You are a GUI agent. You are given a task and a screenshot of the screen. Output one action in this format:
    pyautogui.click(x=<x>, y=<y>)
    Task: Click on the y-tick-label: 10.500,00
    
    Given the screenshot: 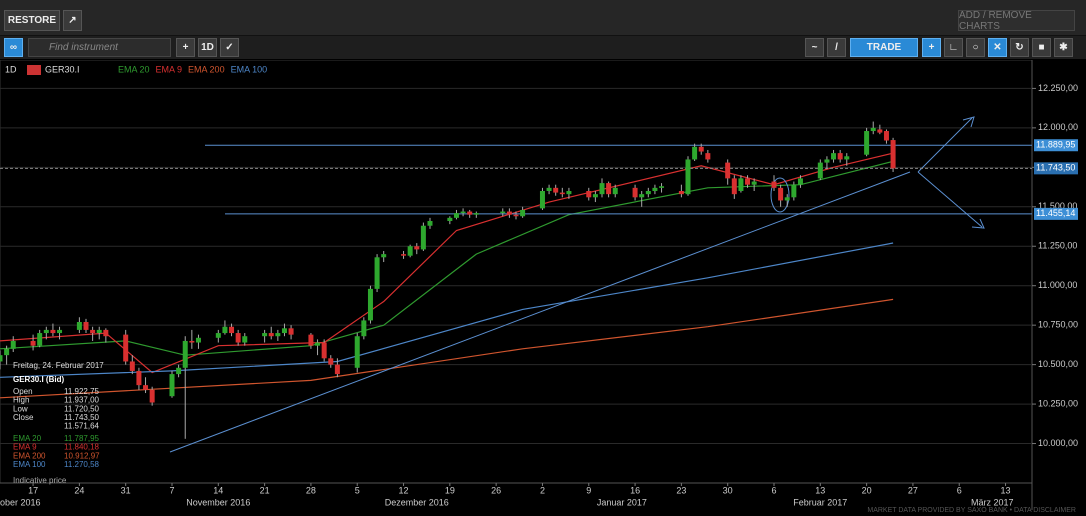 What is the action you would take?
    pyautogui.click(x=1058, y=364)
    